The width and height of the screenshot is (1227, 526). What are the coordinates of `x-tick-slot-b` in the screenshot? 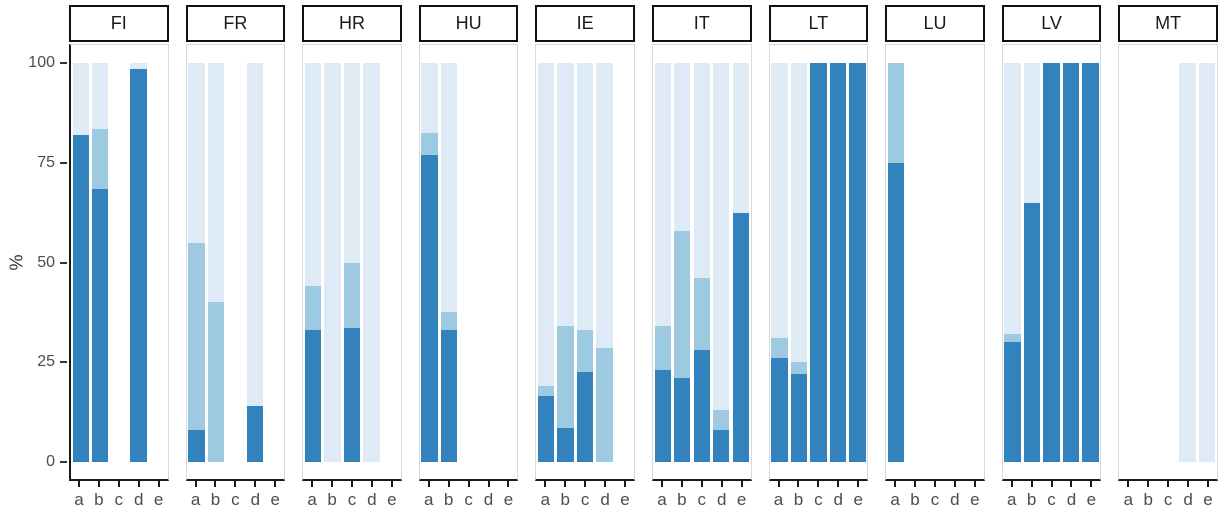 It's located at (798, 484).